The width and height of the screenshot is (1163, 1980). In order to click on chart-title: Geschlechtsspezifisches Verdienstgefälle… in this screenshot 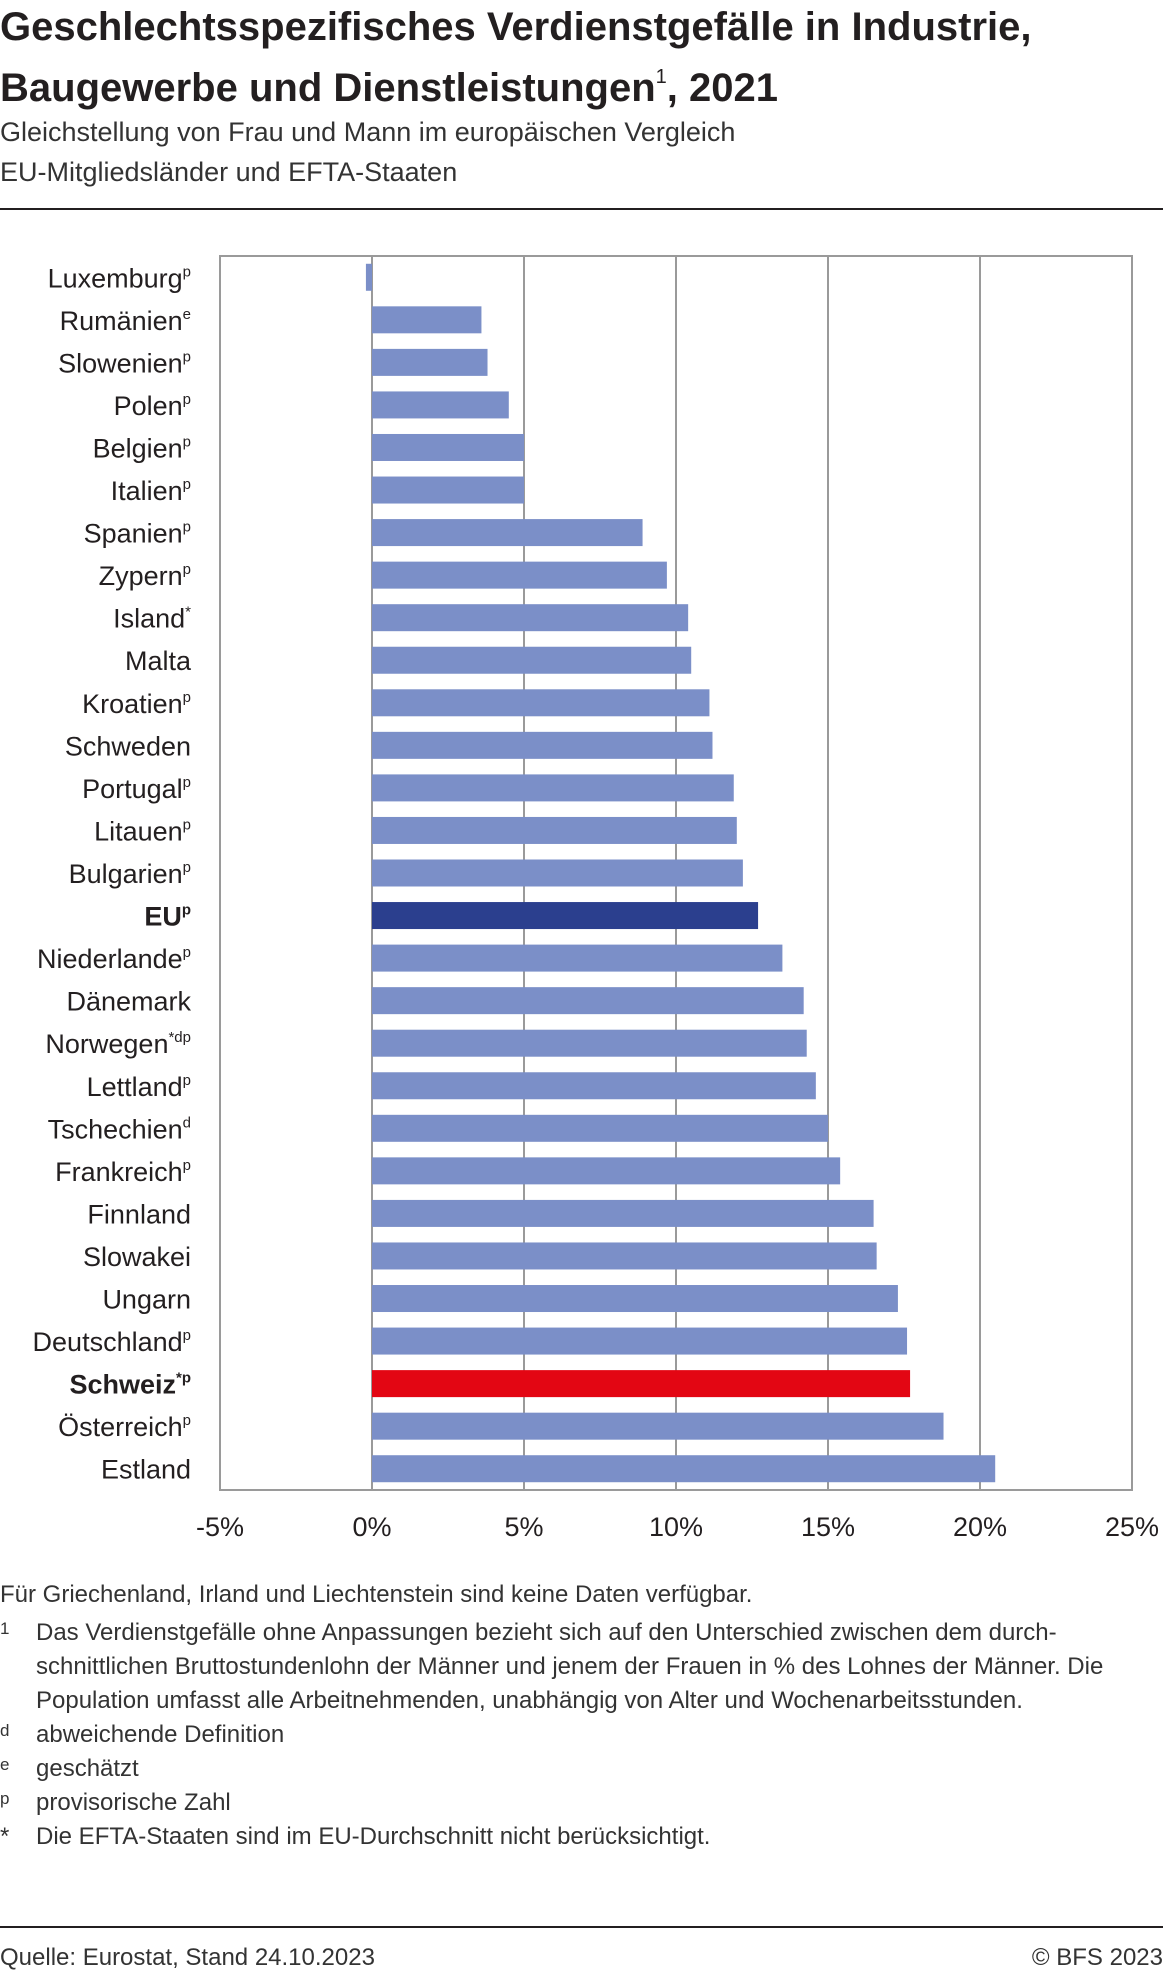, I will do `click(581, 57)`.